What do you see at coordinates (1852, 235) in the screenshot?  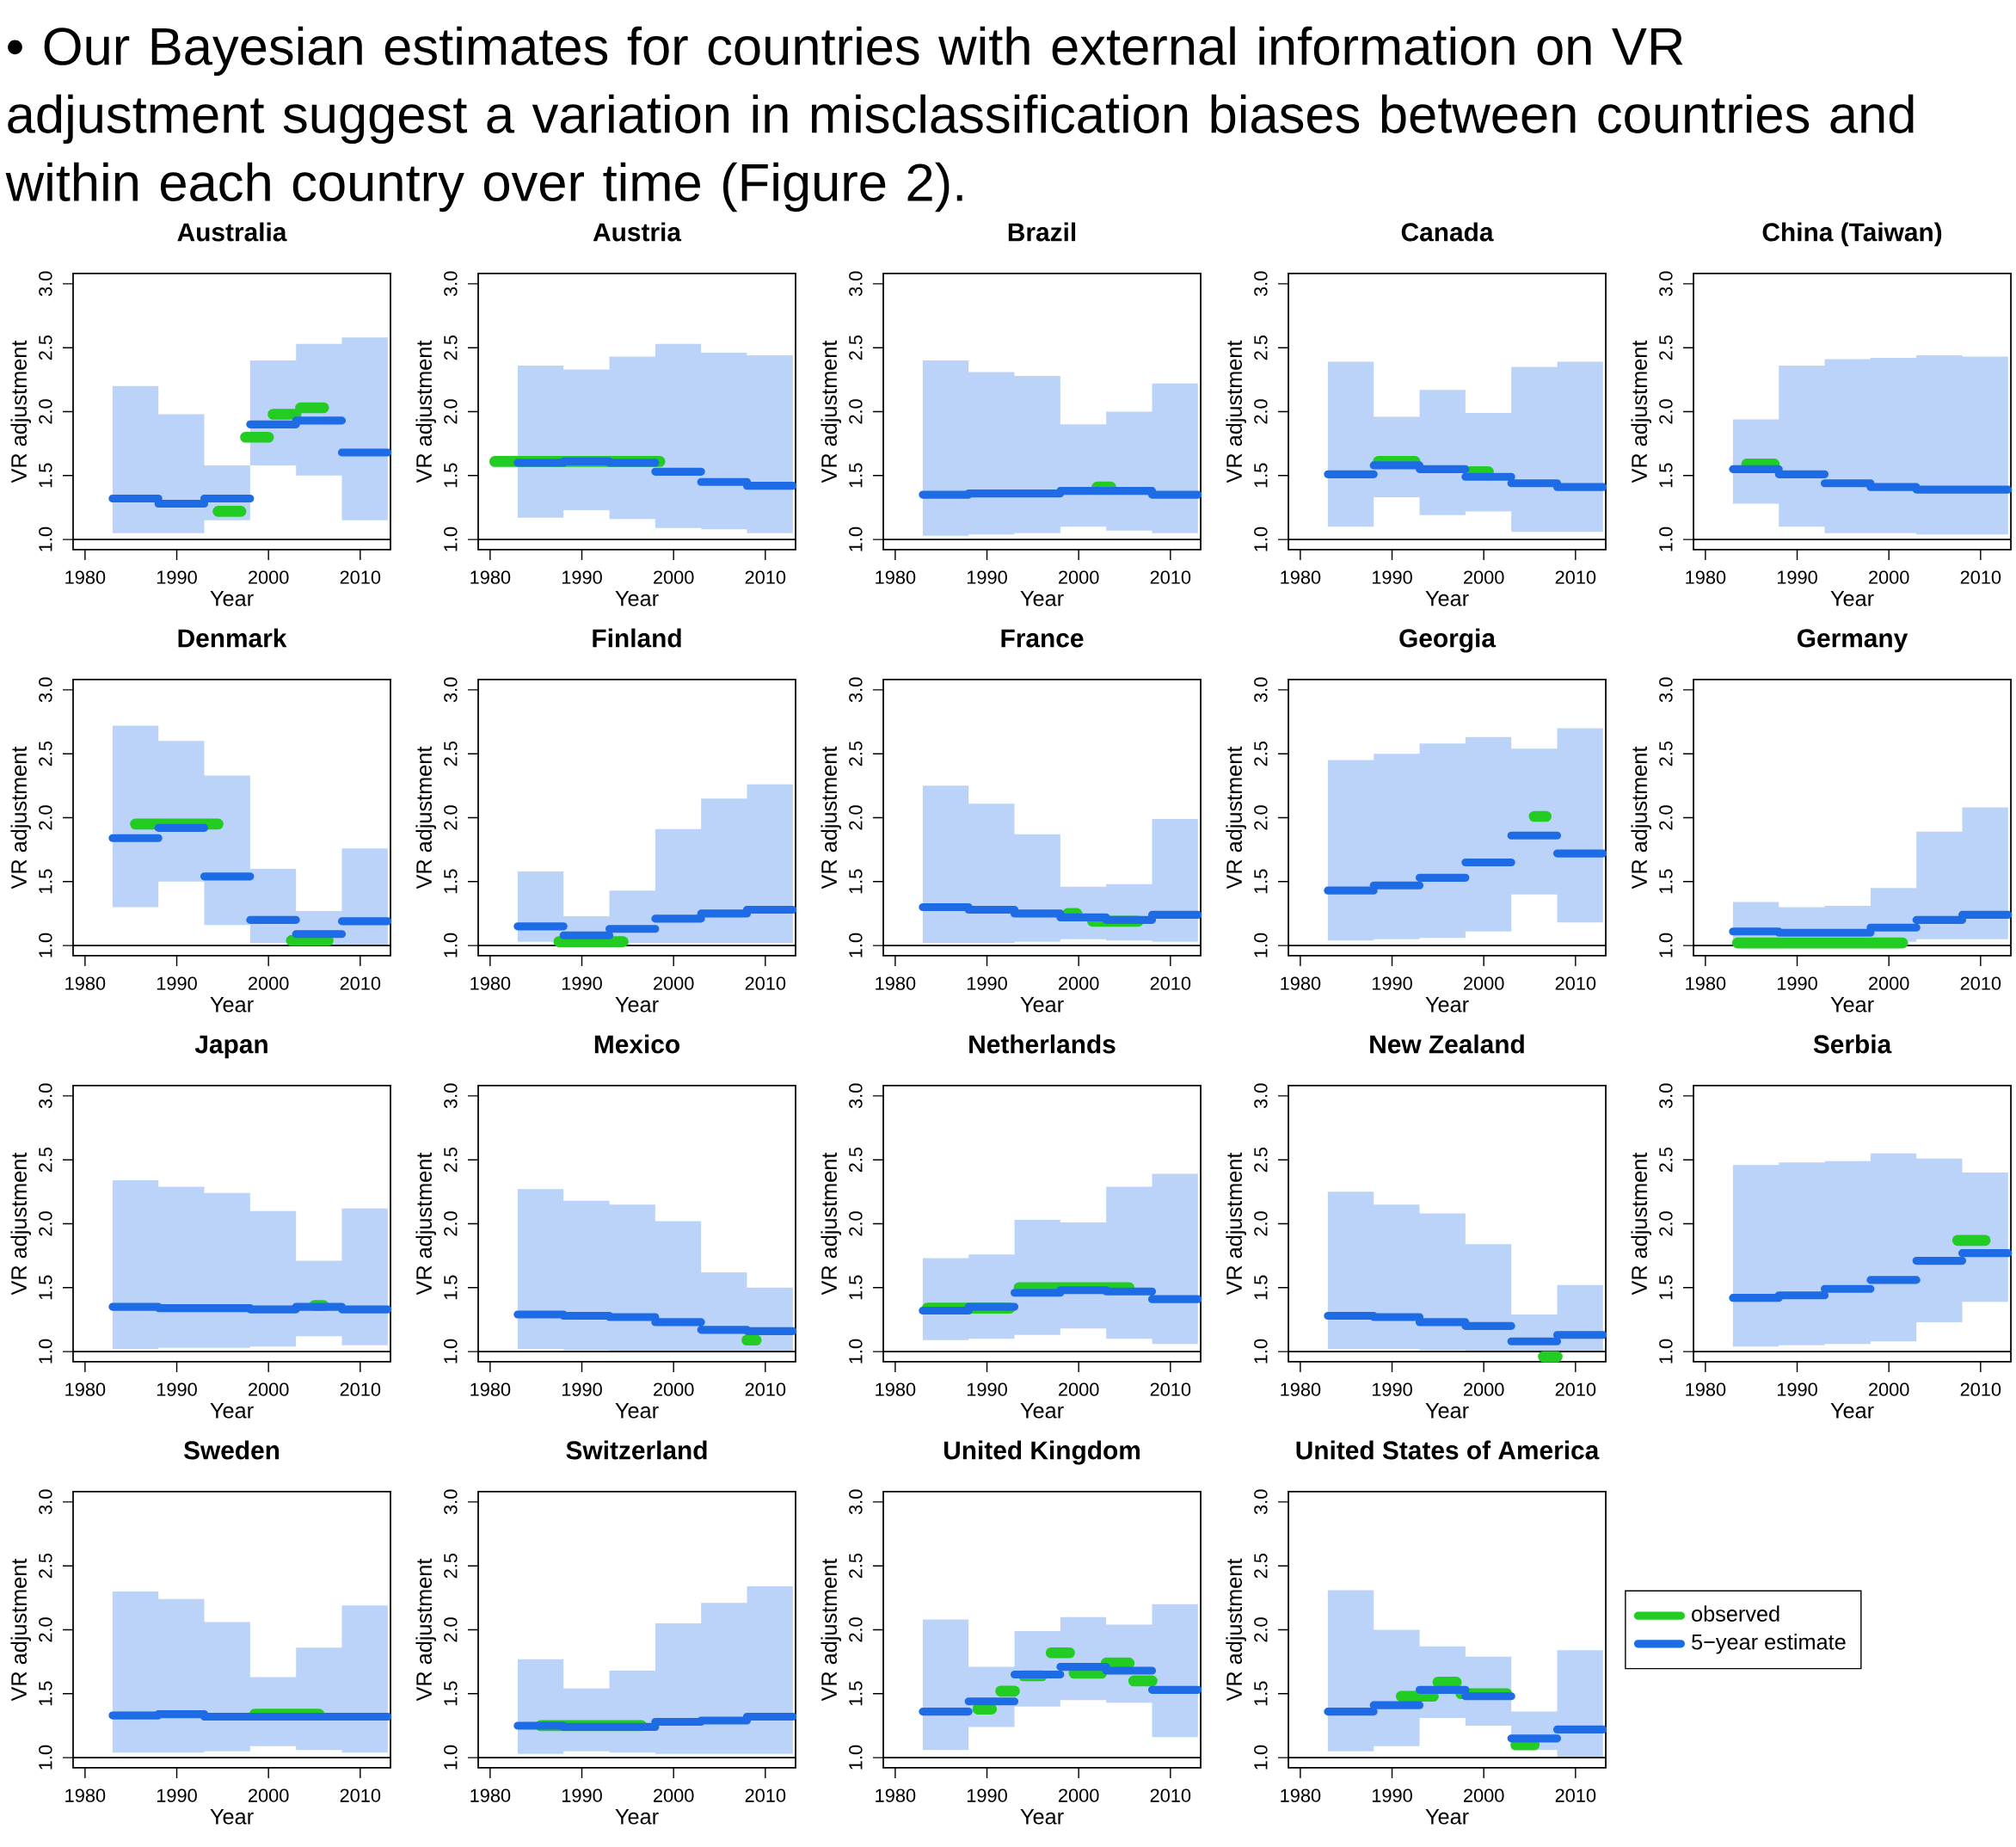 I see `chart-title: China (Taiwan)` at bounding box center [1852, 235].